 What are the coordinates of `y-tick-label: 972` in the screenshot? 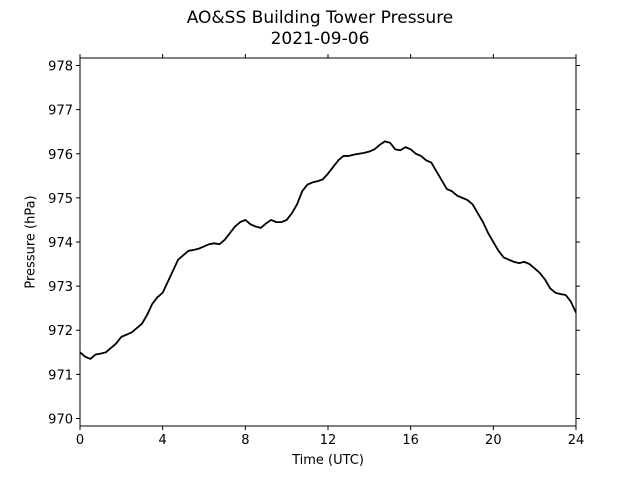 It's located at (60, 331).